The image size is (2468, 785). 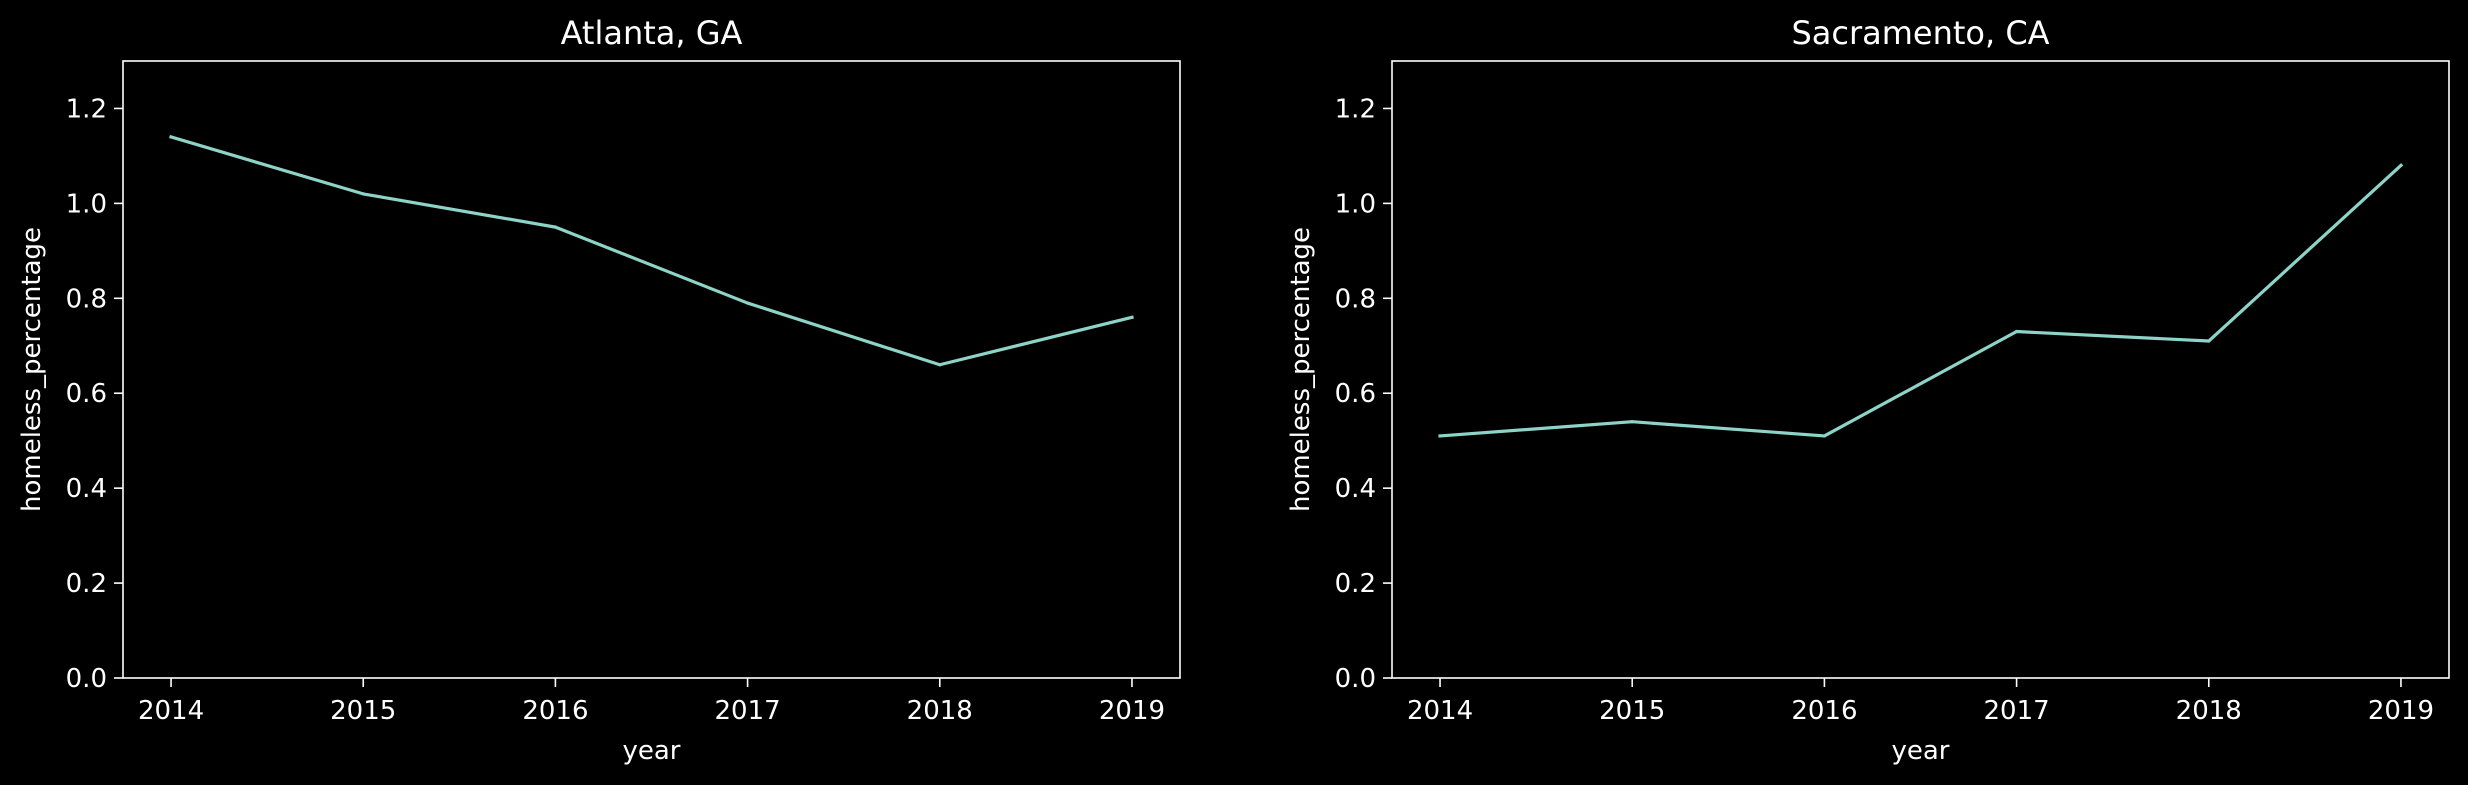 I want to click on chart-title: Atlanta, GA, so click(x=652, y=33).